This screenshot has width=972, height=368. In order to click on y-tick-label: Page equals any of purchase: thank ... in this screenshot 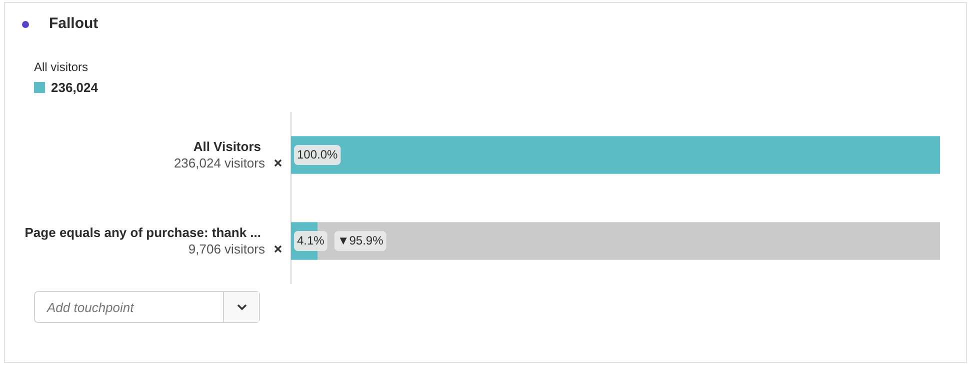, I will do `click(142, 232)`.